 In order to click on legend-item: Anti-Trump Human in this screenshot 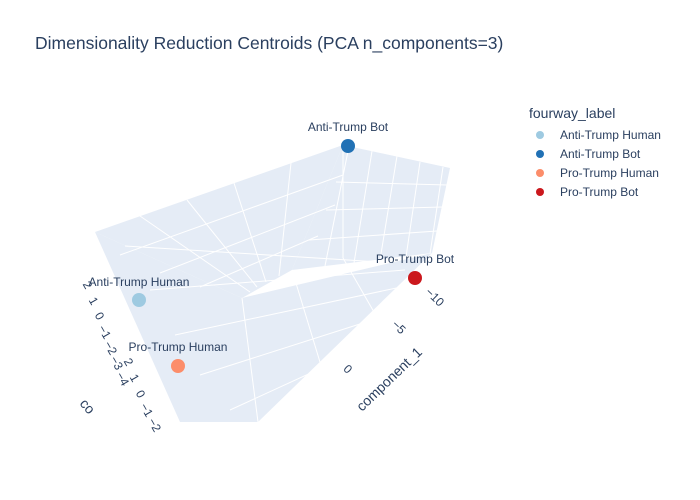, I will do `click(595, 134)`.